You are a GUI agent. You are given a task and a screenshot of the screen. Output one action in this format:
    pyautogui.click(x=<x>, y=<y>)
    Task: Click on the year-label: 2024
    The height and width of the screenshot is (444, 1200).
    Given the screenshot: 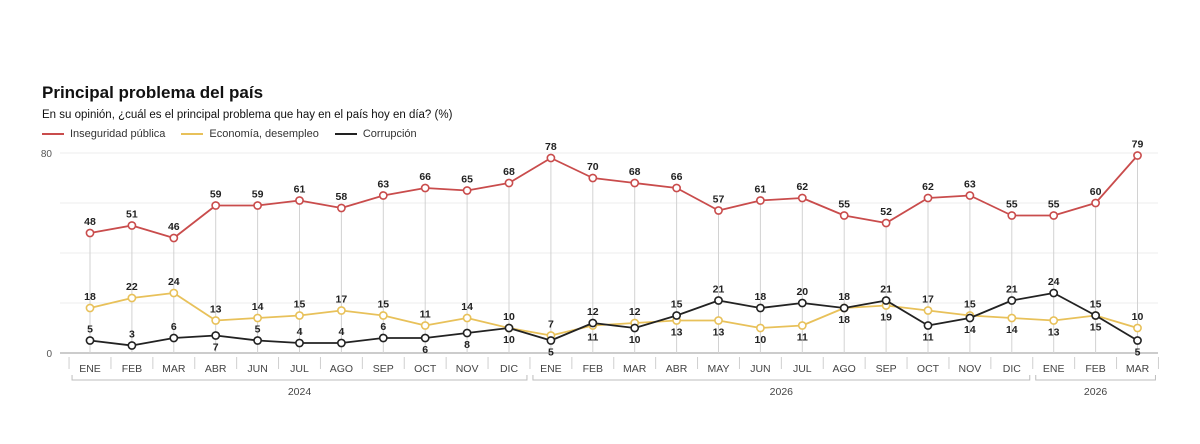 What is the action you would take?
    pyautogui.click(x=300, y=392)
    